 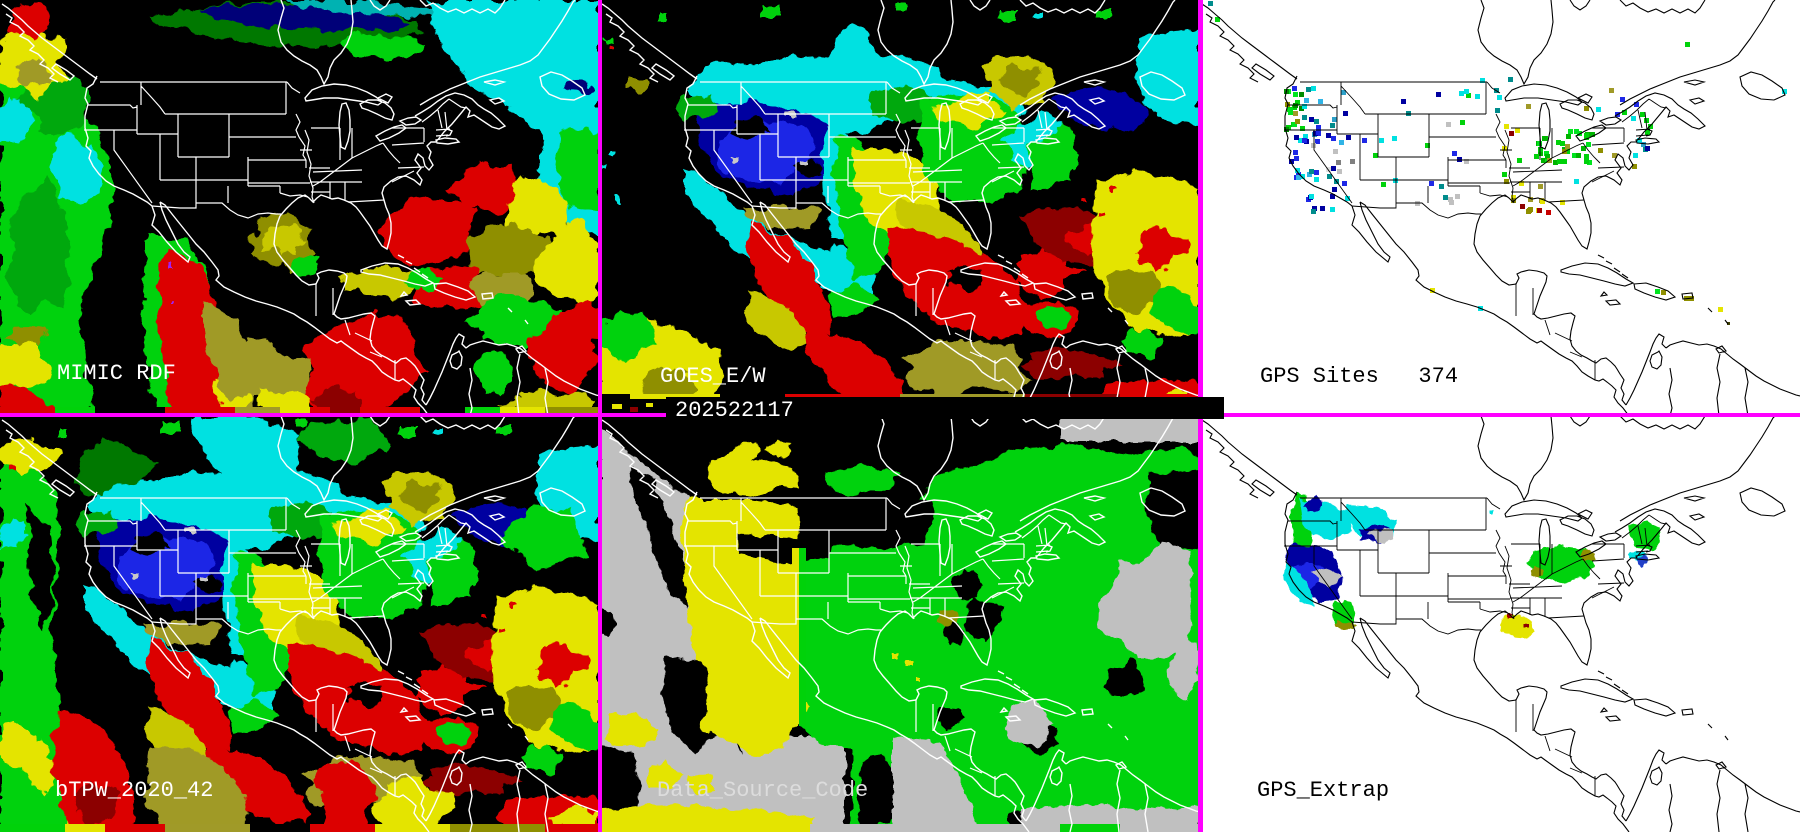 What do you see at coordinates (762, 790) in the screenshot?
I see `svg-text: Data_Source_Code` at bounding box center [762, 790].